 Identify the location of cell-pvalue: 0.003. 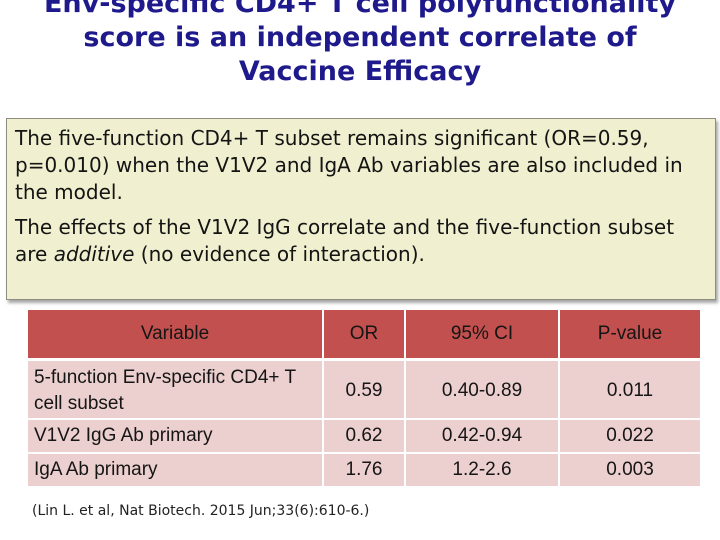
(630, 471).